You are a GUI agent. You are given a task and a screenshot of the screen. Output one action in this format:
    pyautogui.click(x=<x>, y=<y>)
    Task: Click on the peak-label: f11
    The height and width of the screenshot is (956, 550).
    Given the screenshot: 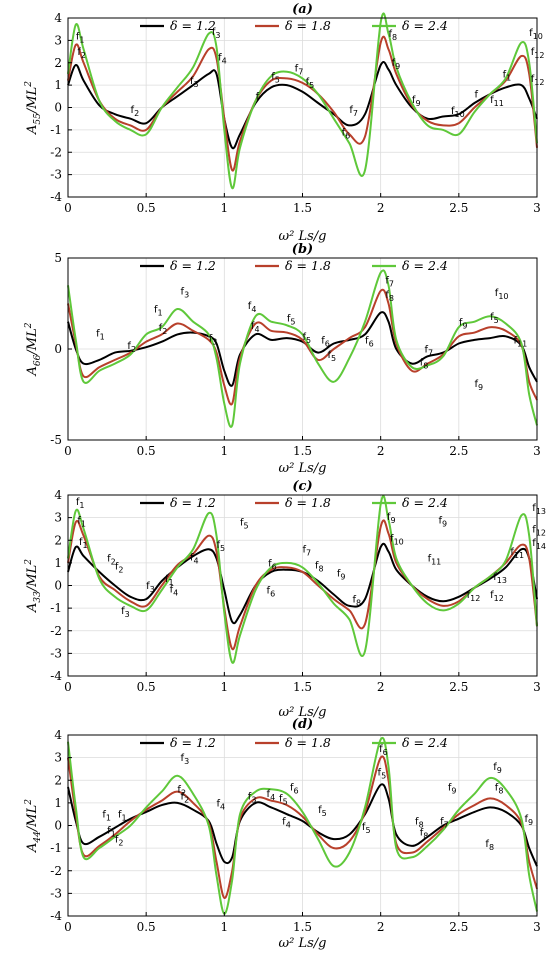 What is the action you would take?
    pyautogui.click(x=497, y=101)
    